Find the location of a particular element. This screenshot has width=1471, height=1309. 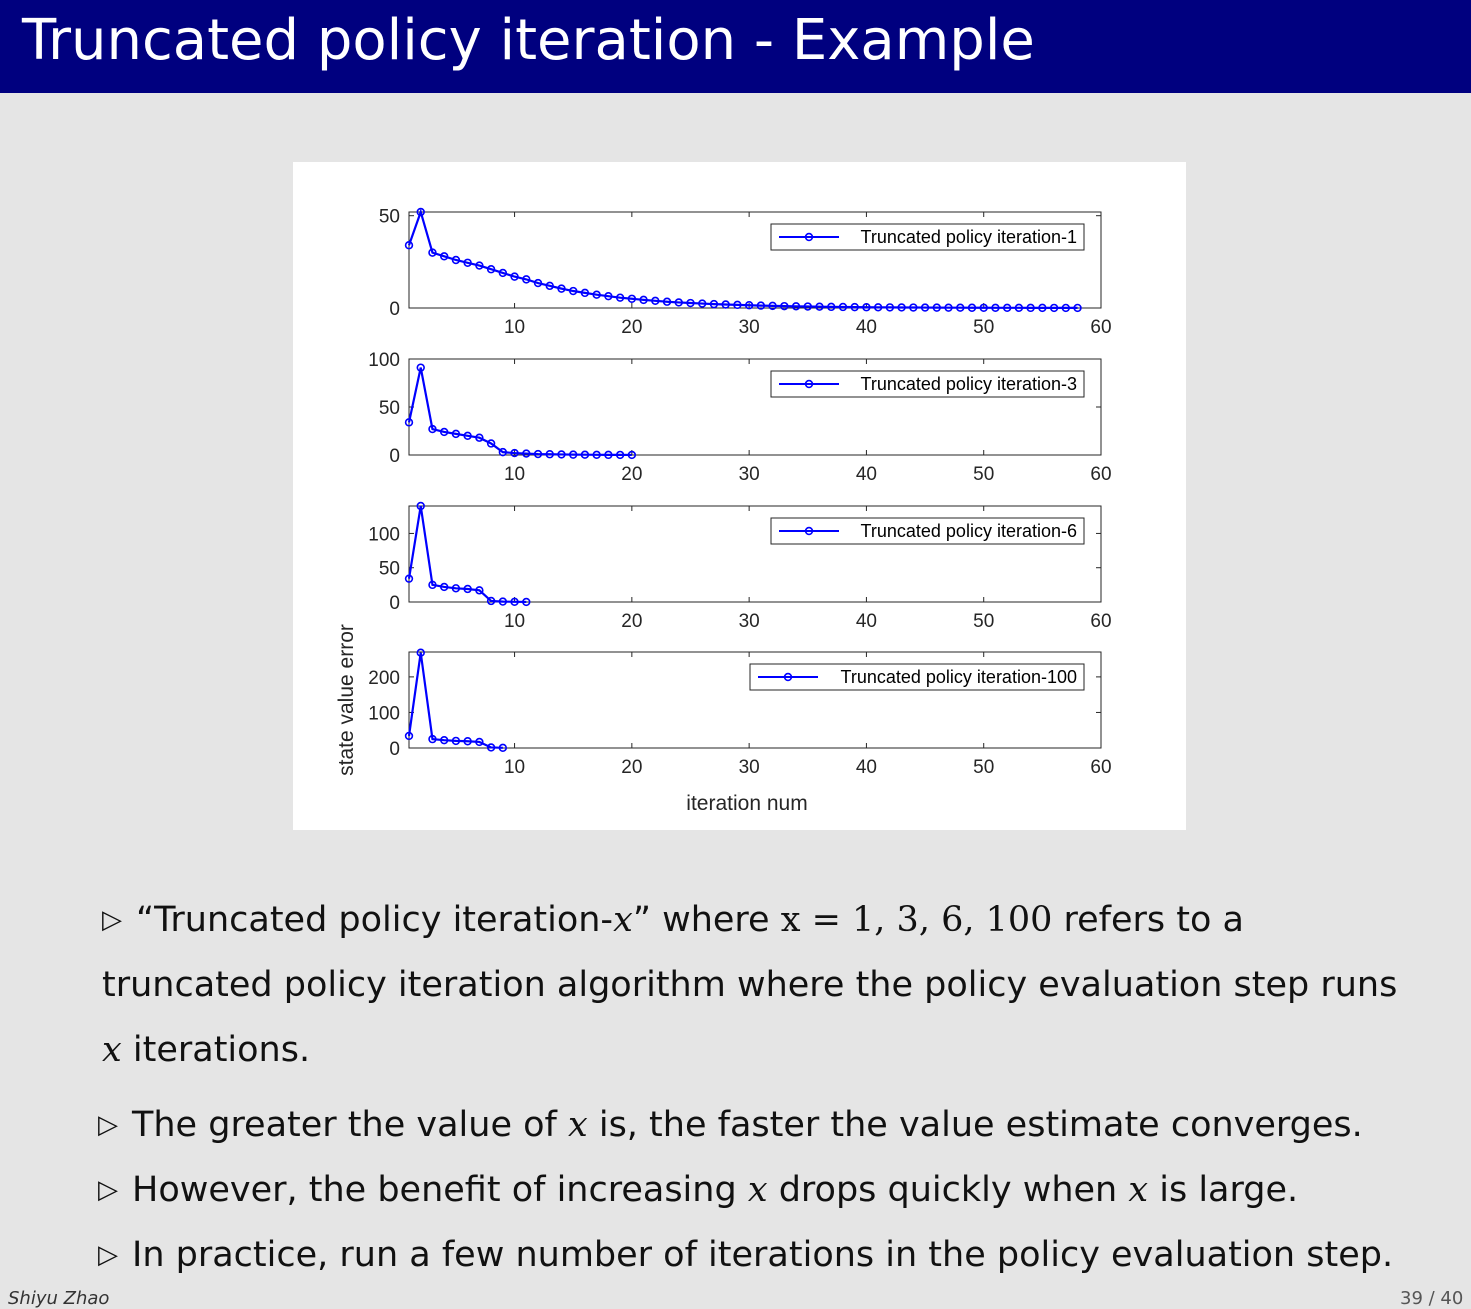

legend-label: Truncated policy iteration-6 is located at coordinates (969, 531).